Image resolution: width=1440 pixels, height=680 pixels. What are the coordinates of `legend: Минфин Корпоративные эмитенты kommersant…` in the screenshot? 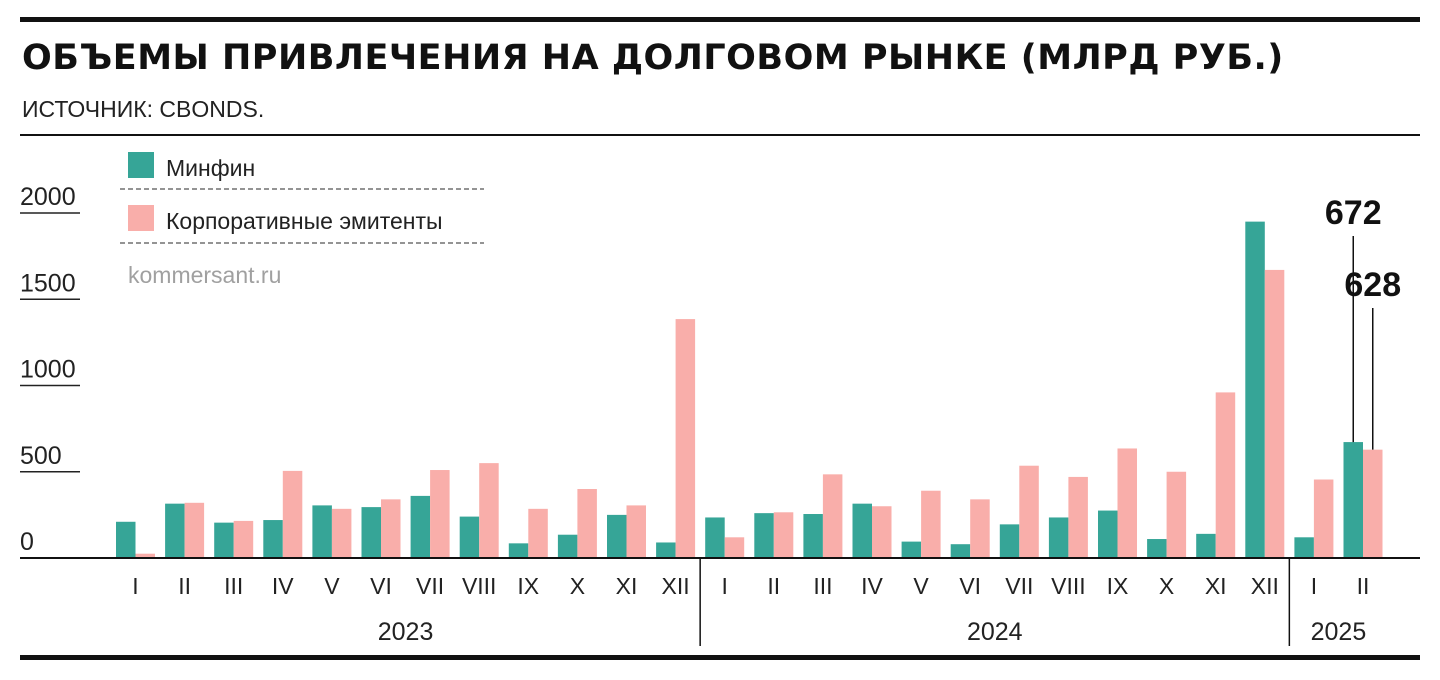 It's located at (302, 220).